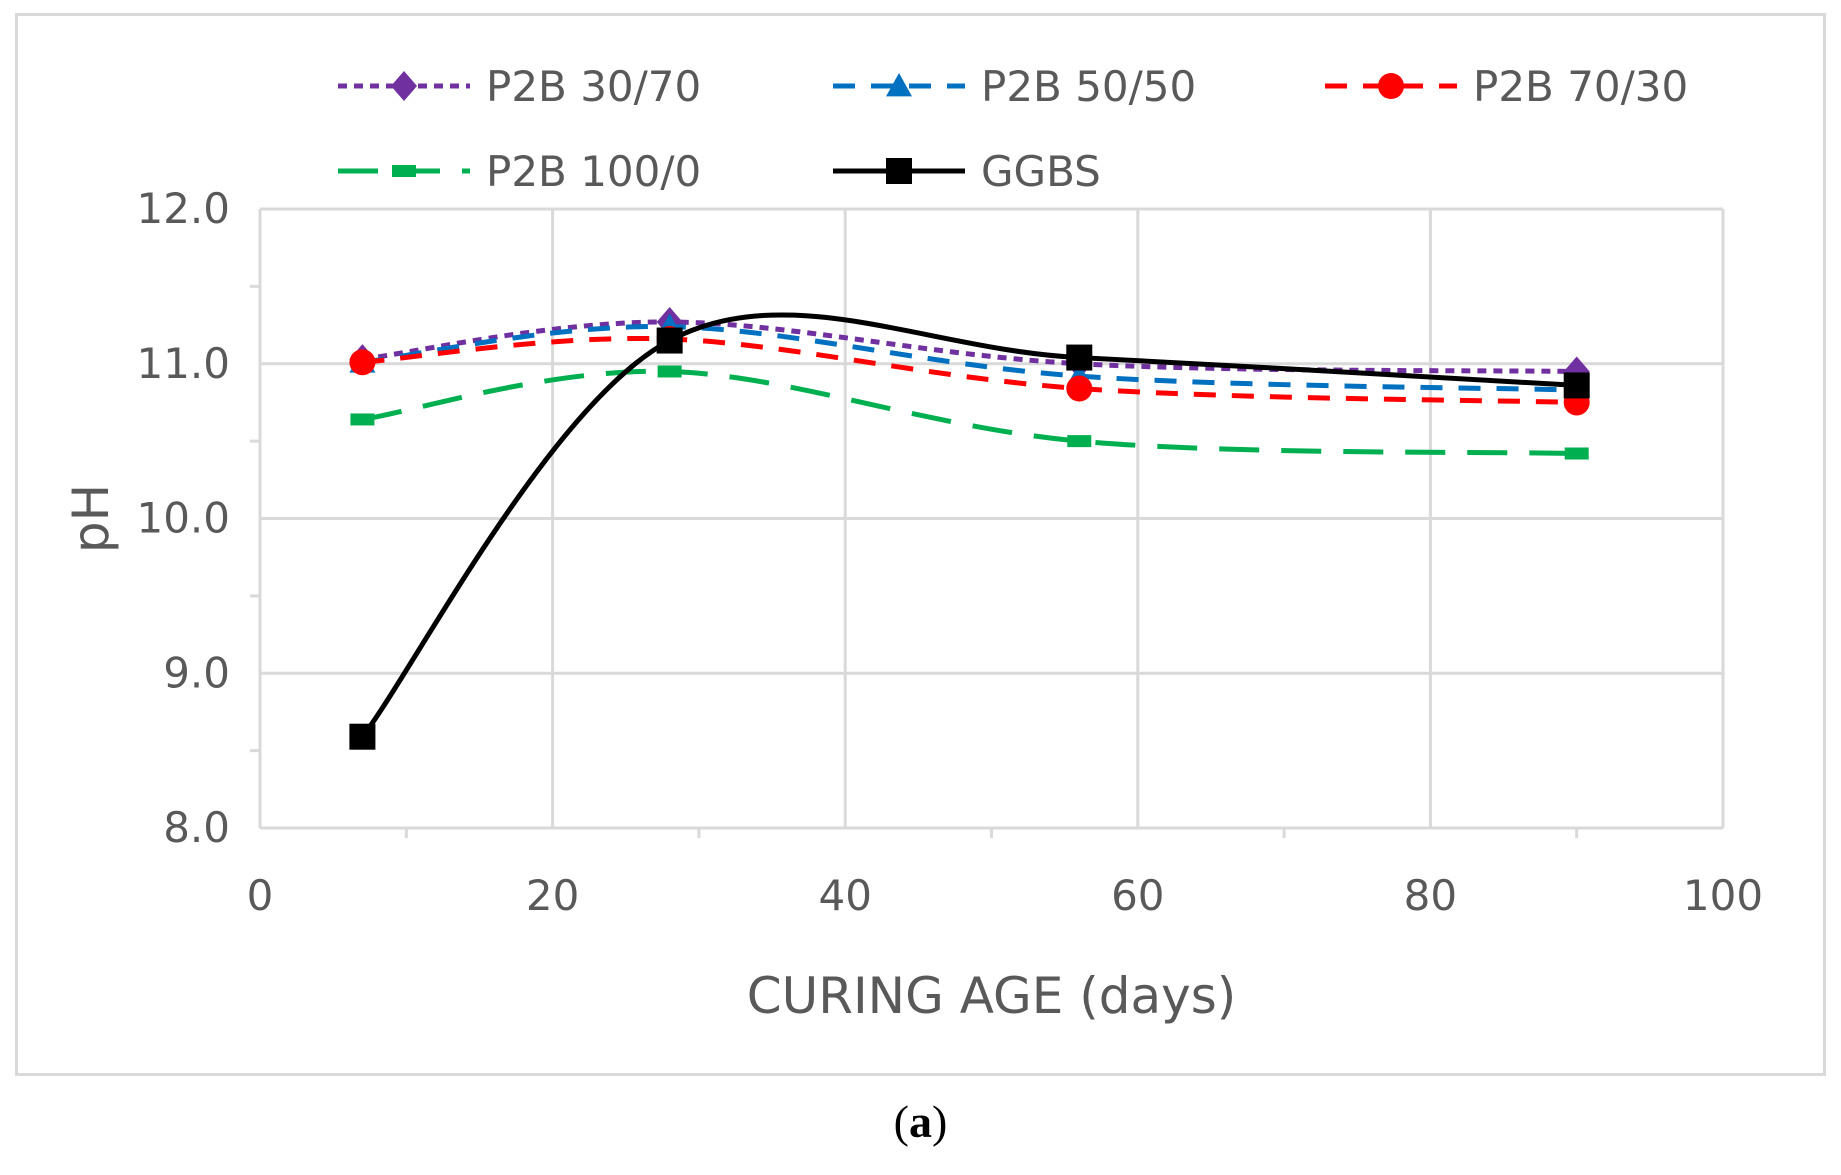 Image resolution: width=1841 pixels, height=1175 pixels. I want to click on y-tick-label: 12.0, so click(183, 208).